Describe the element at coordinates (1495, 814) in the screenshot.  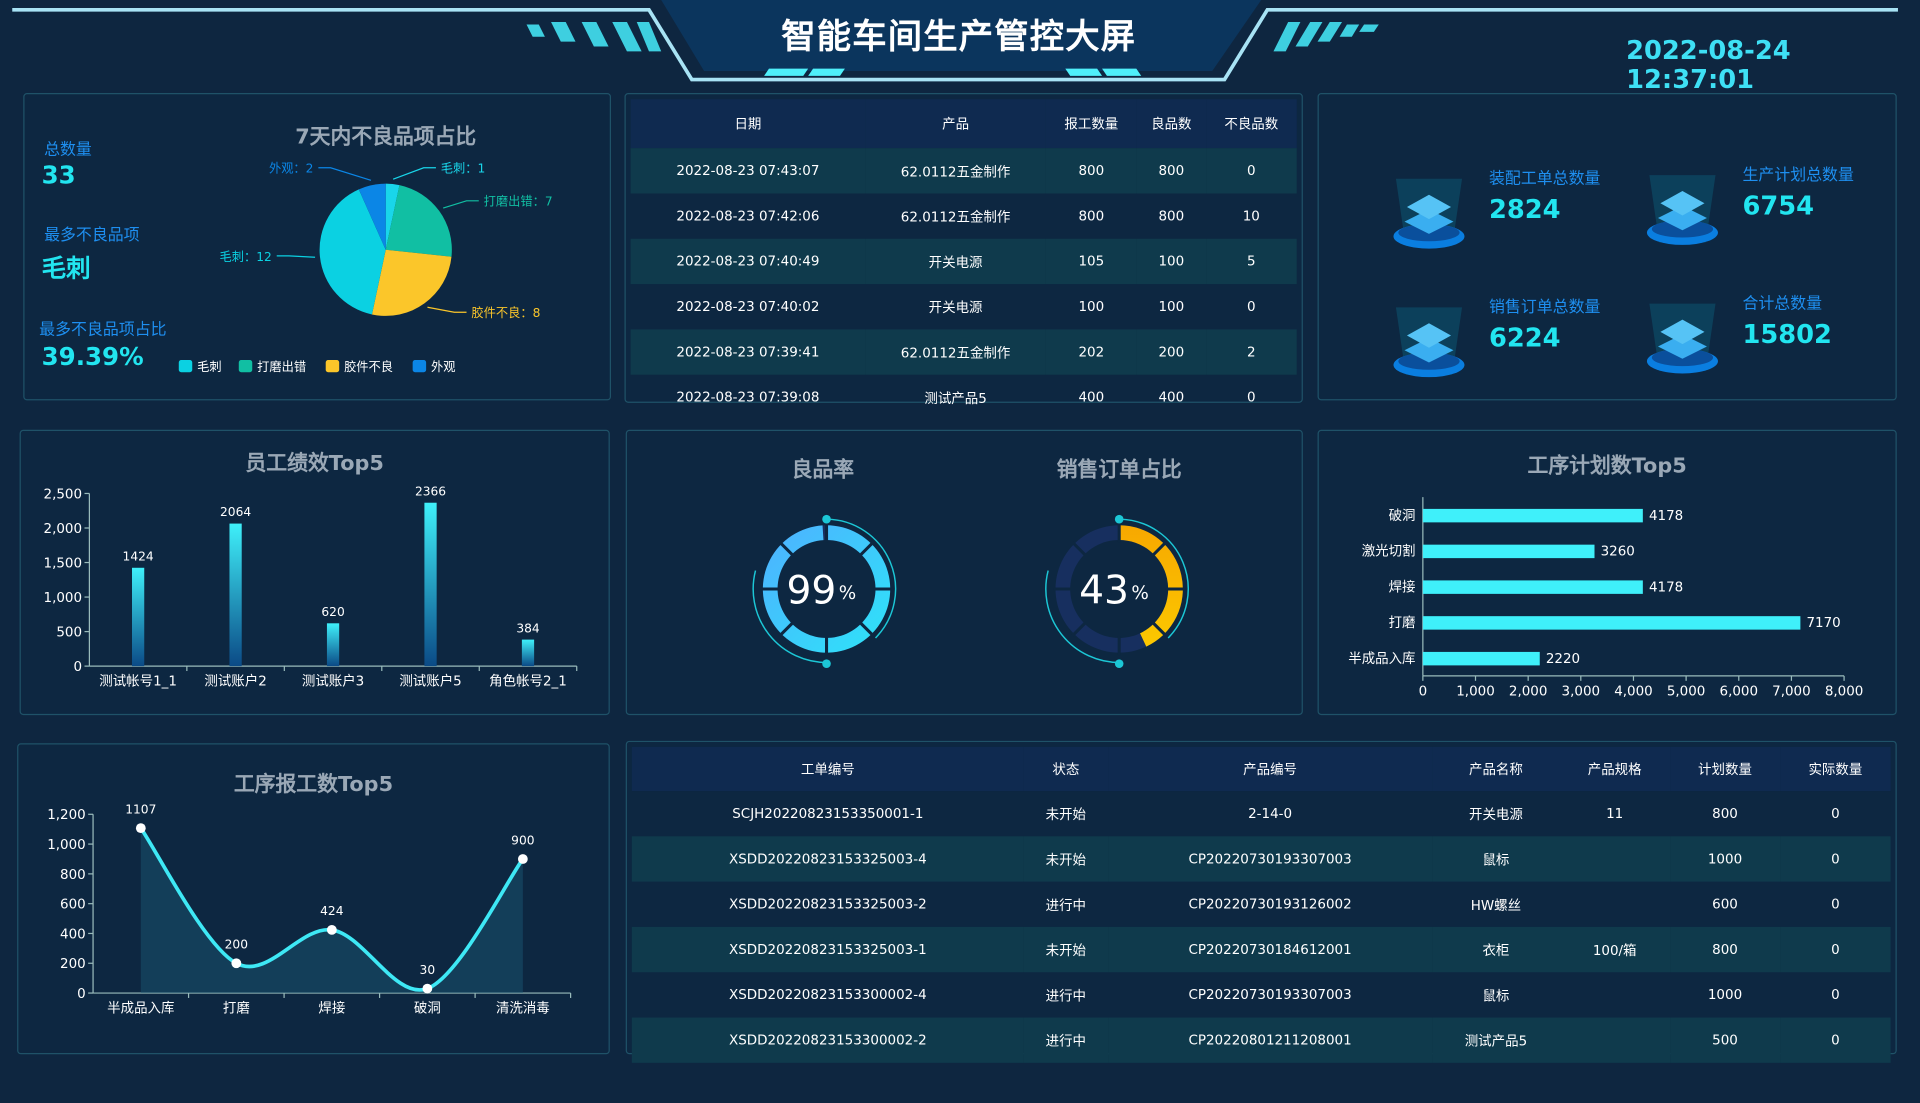
I see `table-cell: 开关电源` at that location.